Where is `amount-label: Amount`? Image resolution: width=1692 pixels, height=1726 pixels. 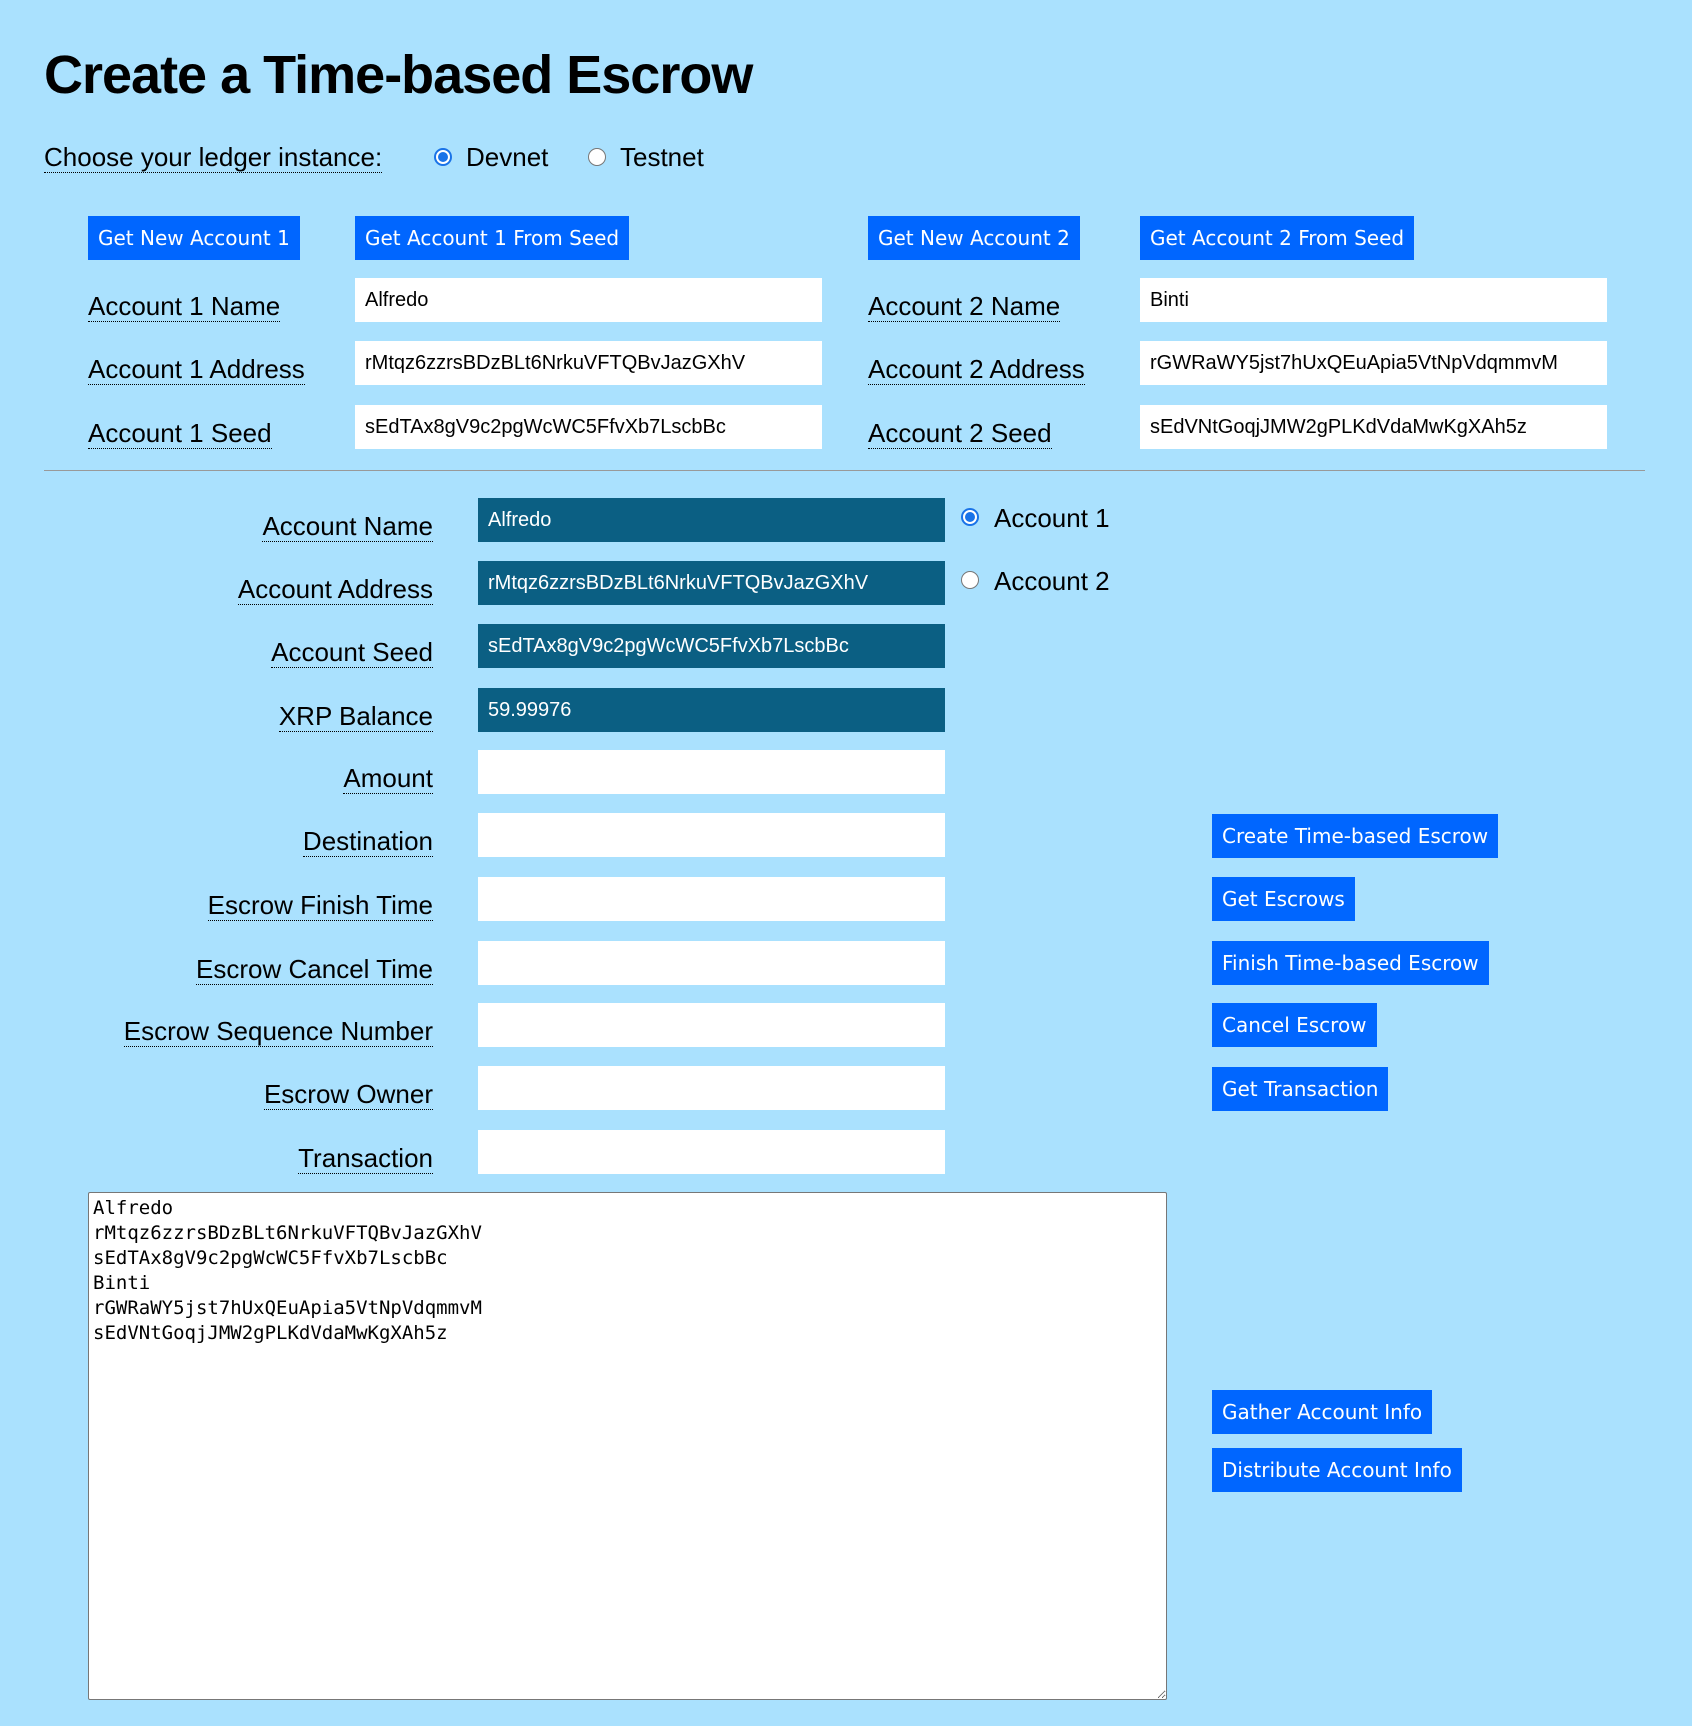 amount-label: Amount is located at coordinates (388, 778).